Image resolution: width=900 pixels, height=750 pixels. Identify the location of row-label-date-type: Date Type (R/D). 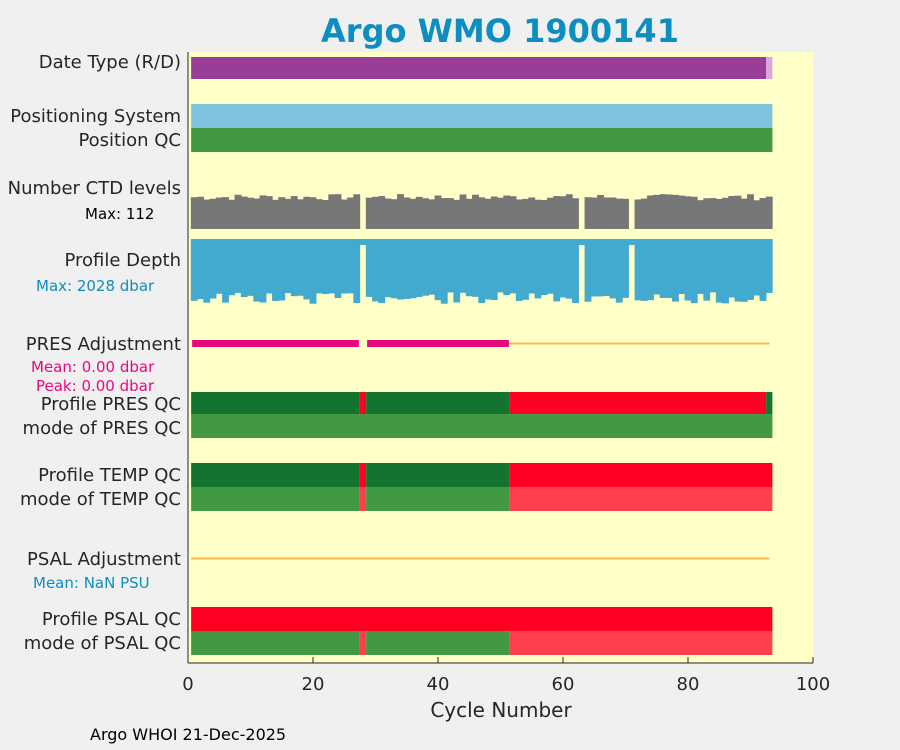
(109, 62).